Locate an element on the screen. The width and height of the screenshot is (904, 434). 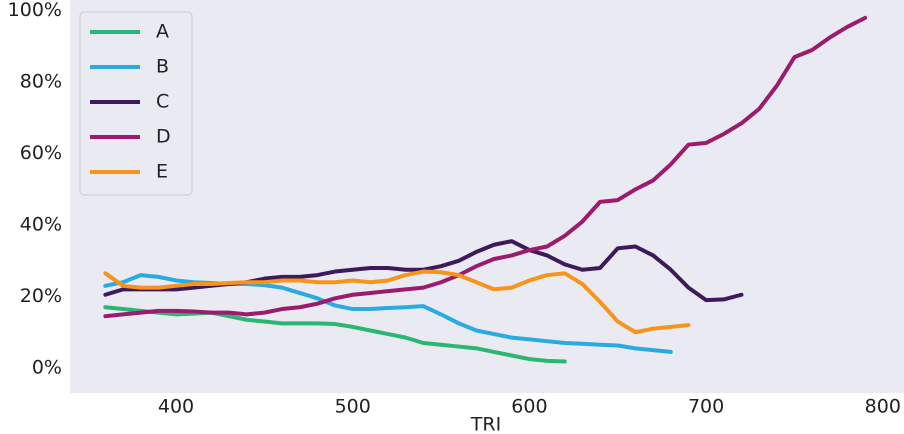
legend-label: B is located at coordinates (162, 67).